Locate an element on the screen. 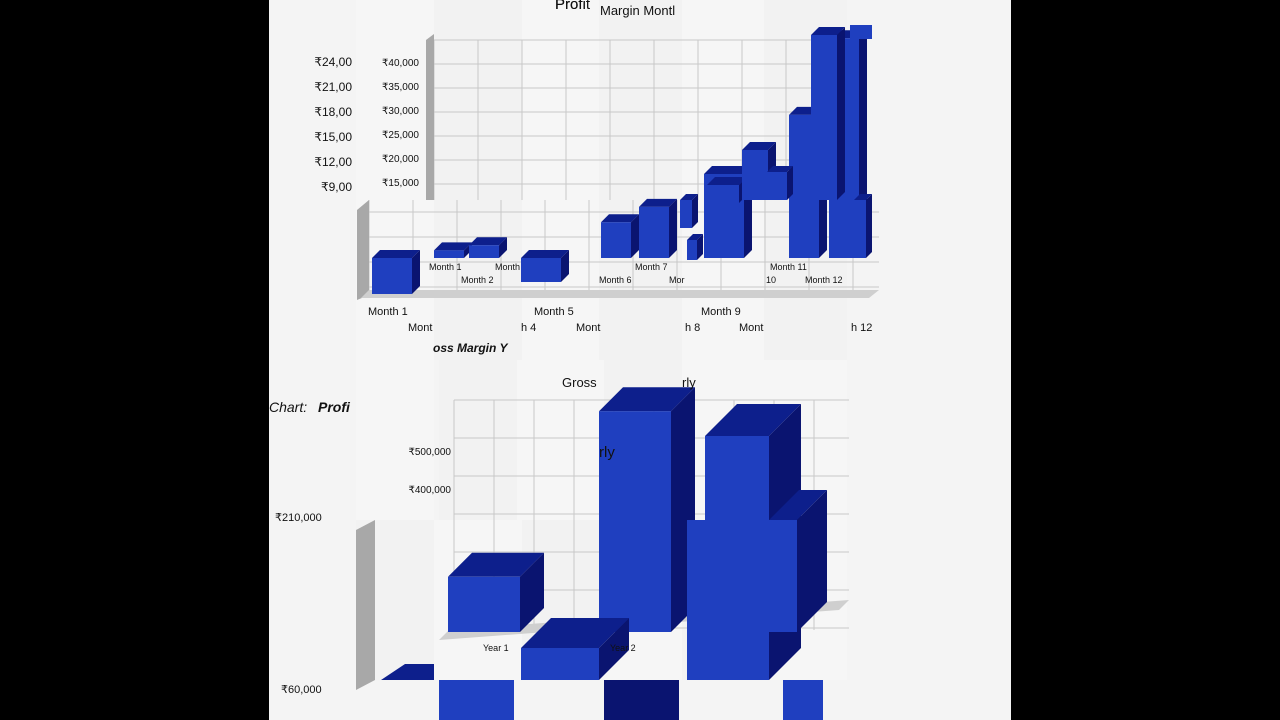 The image size is (1280, 720). margin-y-tick: ₹40,000 is located at coordinates (400, 63).